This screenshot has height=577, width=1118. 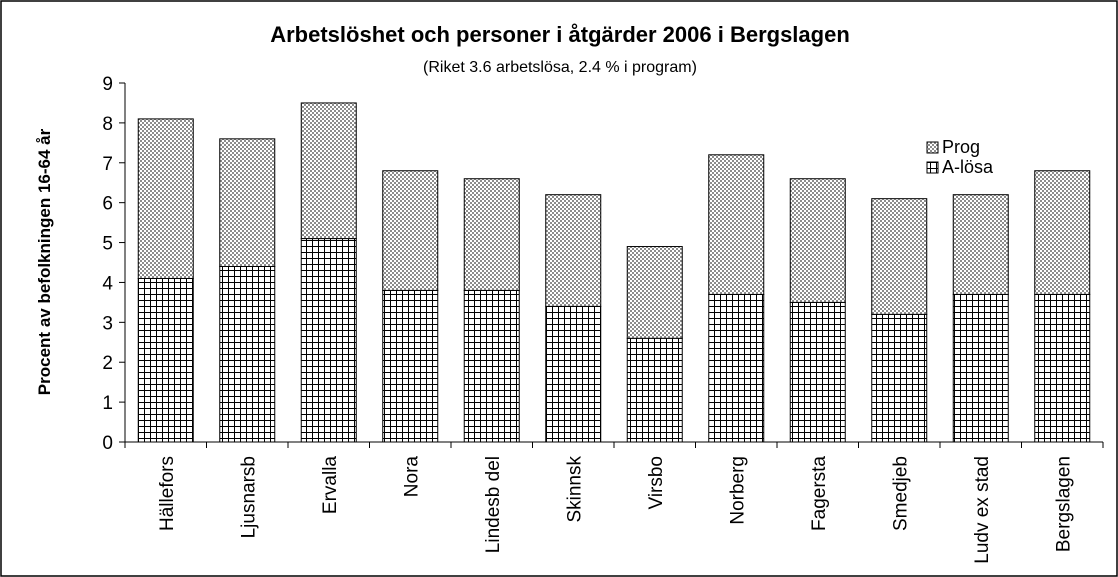 I want to click on y-tick-label: 2, so click(x=107, y=363).